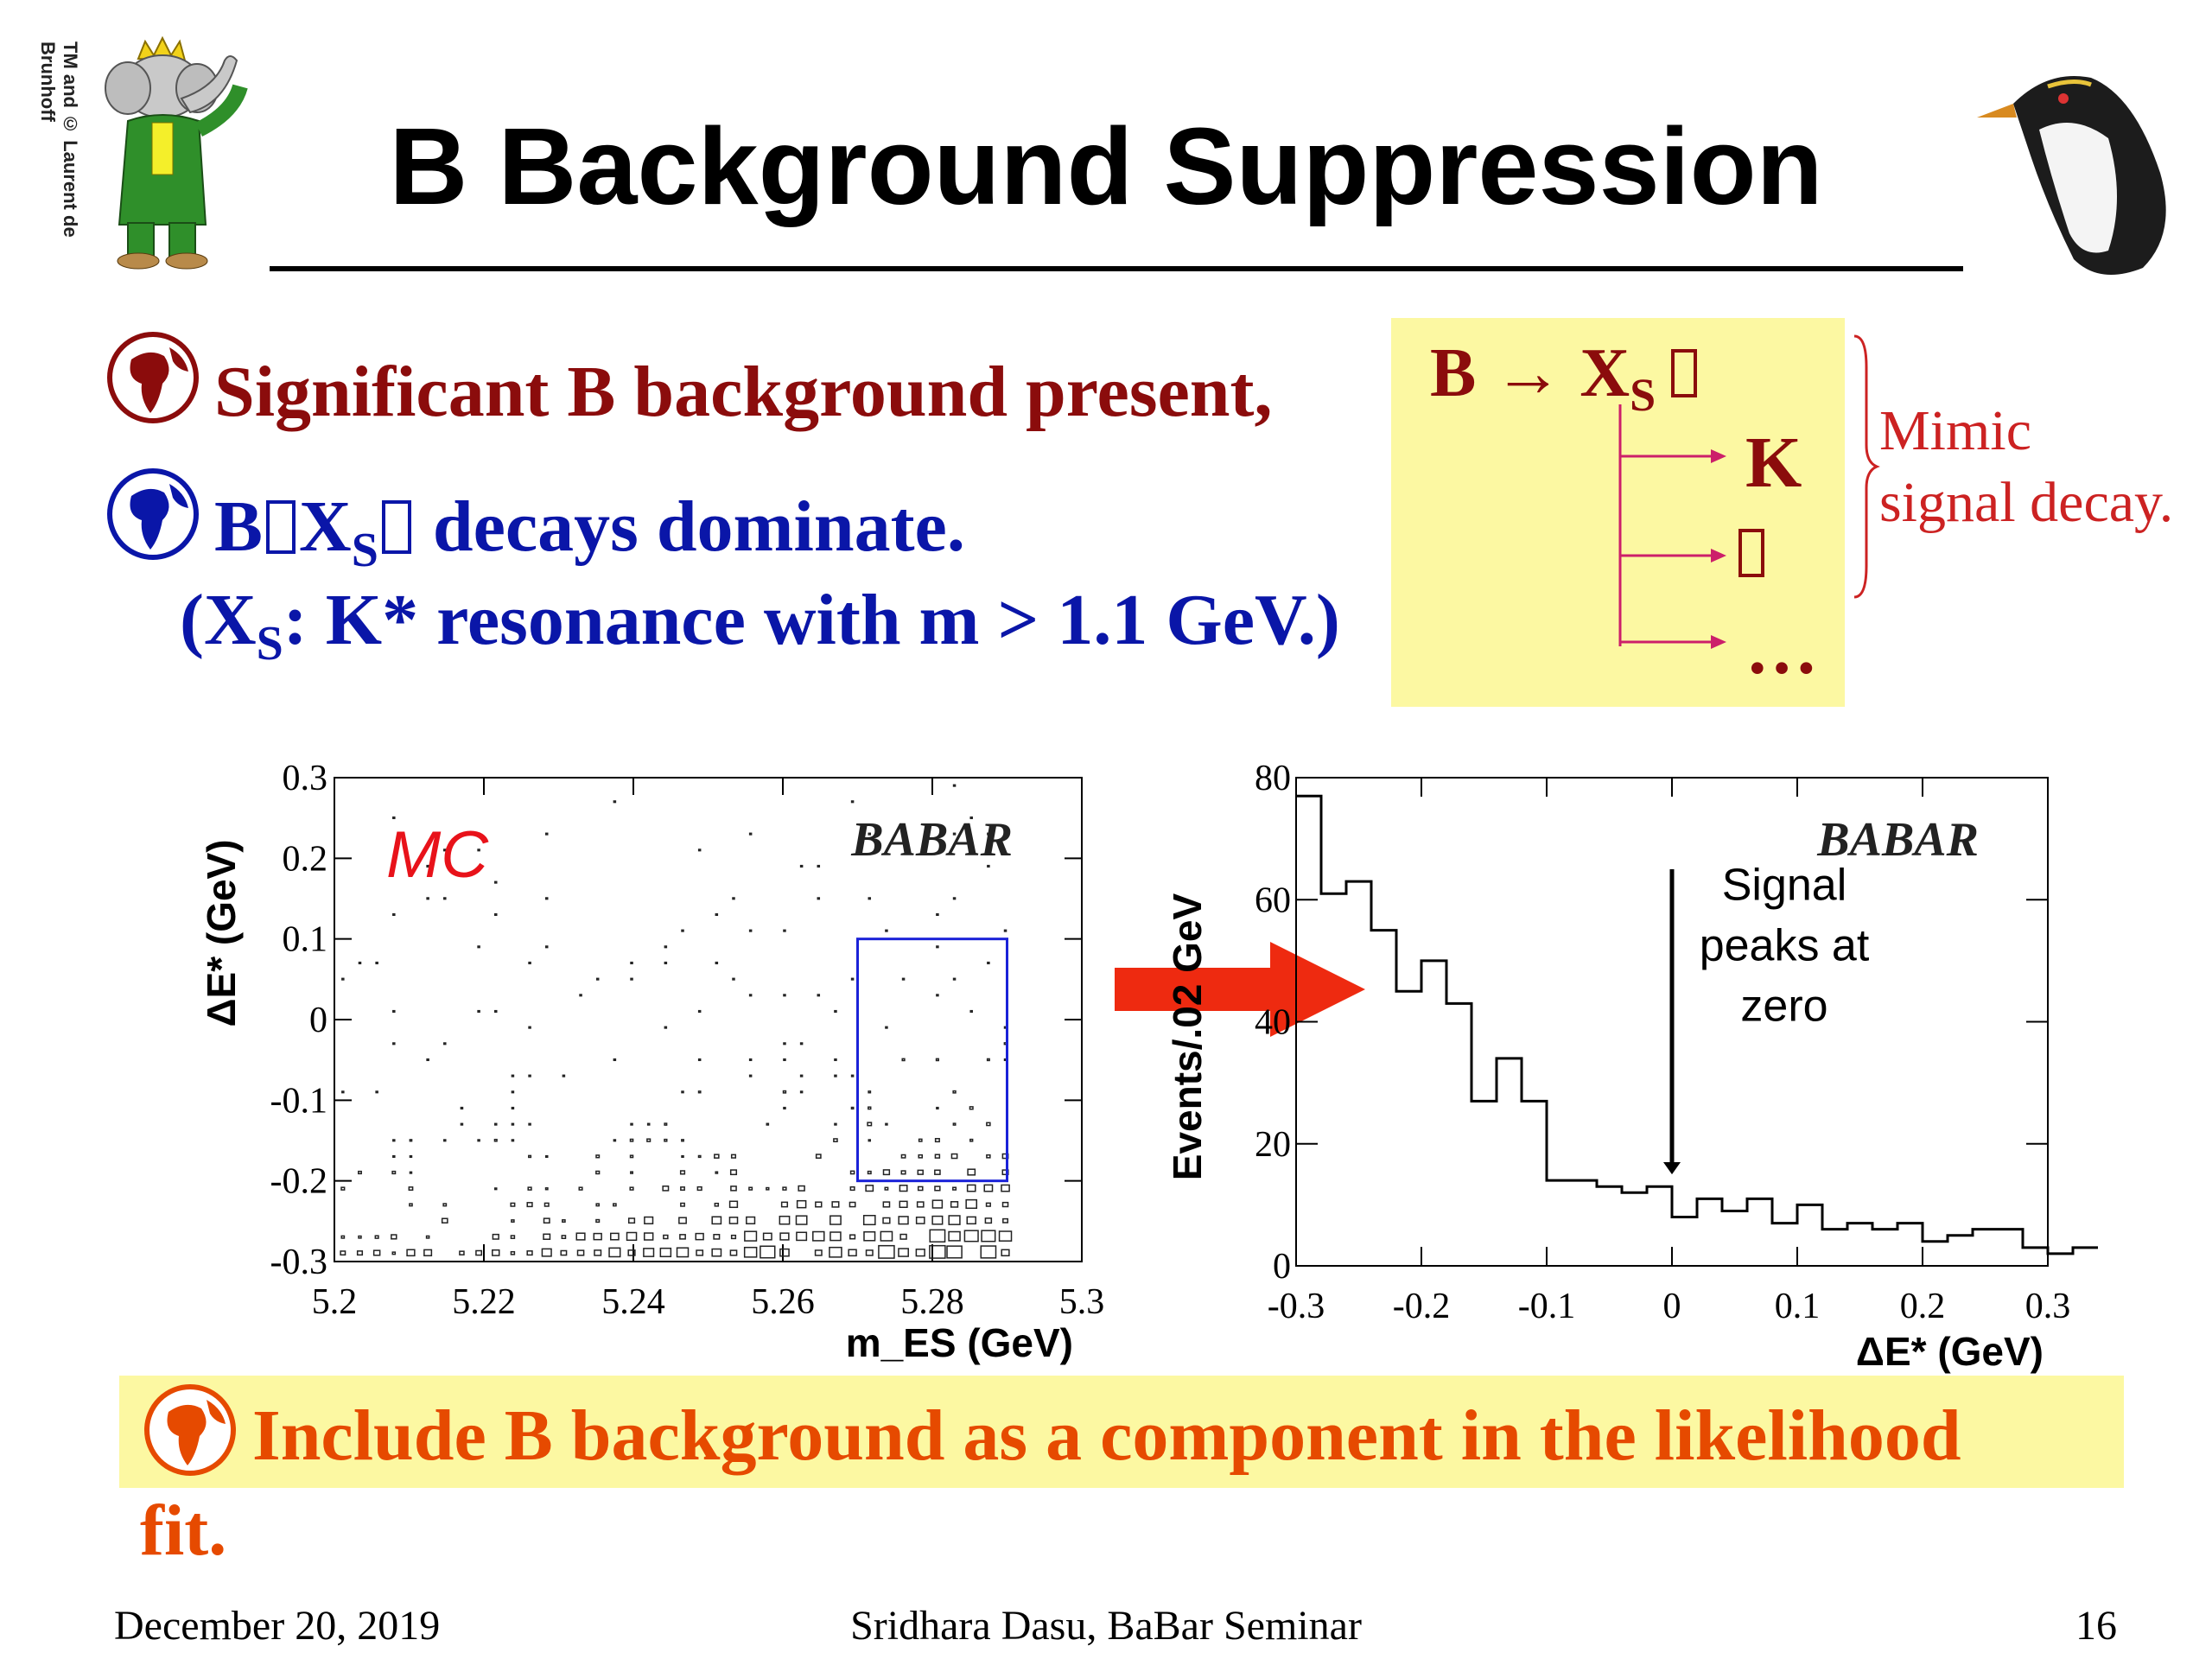 The image size is (2212, 1659). I want to click on bullet-significant-background: Significant B background present,, so click(743, 392).